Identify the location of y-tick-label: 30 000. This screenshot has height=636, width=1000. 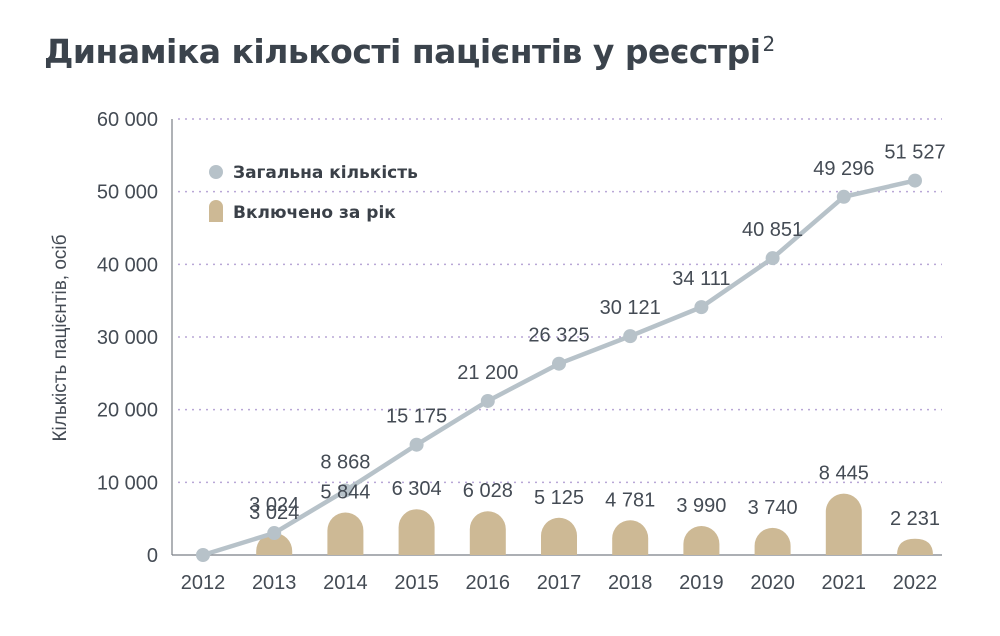
(127, 338).